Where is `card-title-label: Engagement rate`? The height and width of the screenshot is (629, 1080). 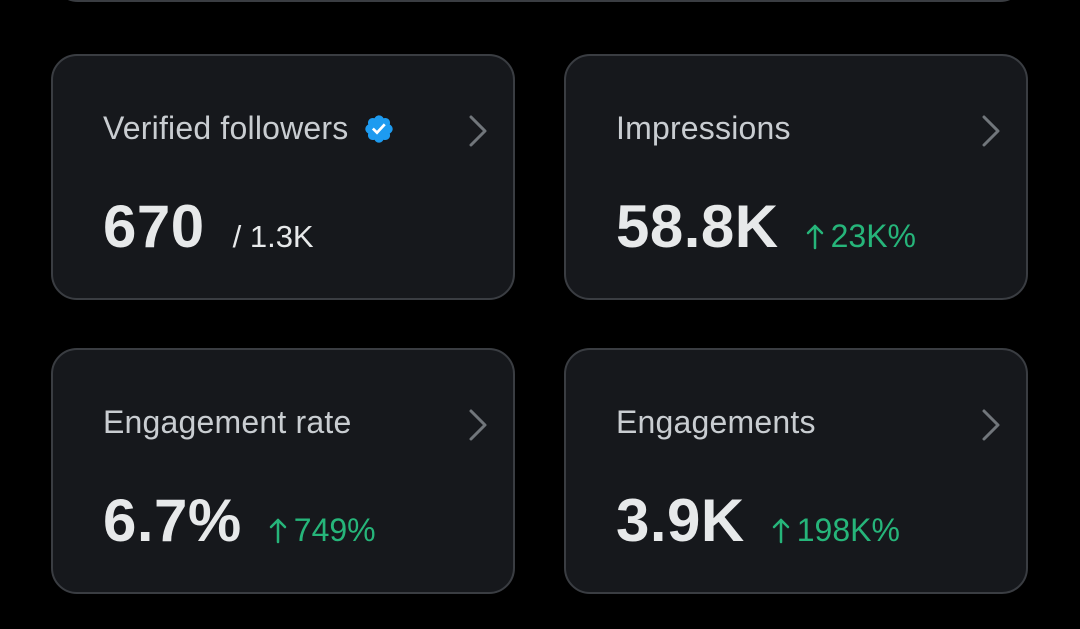
card-title-label: Engagement rate is located at coordinates (227, 422).